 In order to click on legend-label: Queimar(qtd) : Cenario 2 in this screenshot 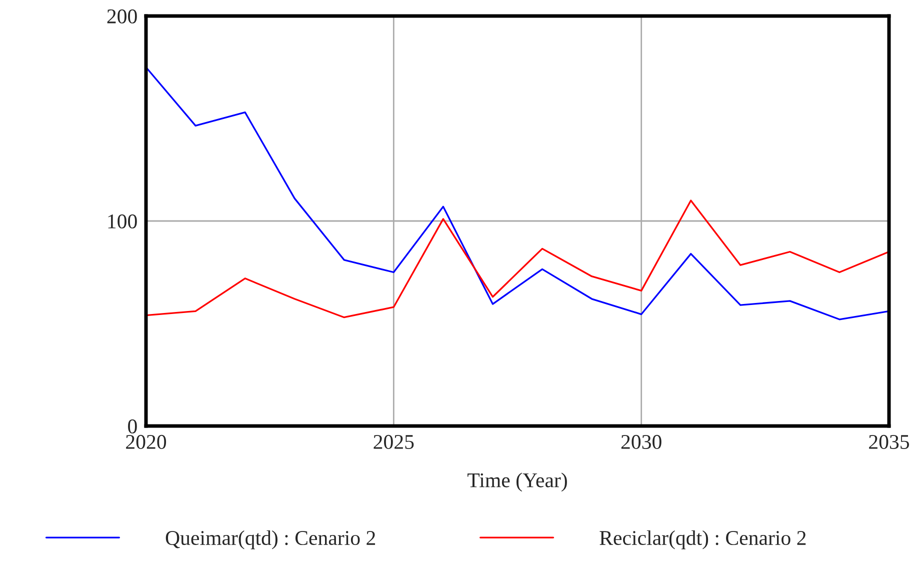, I will do `click(271, 540)`.